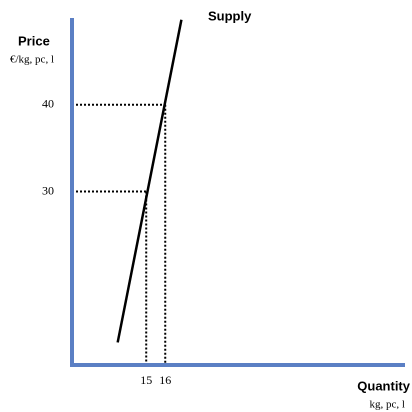 The height and width of the screenshot is (412, 412). What do you see at coordinates (146, 380) in the screenshot?
I see `x-tick-label: 15` at bounding box center [146, 380].